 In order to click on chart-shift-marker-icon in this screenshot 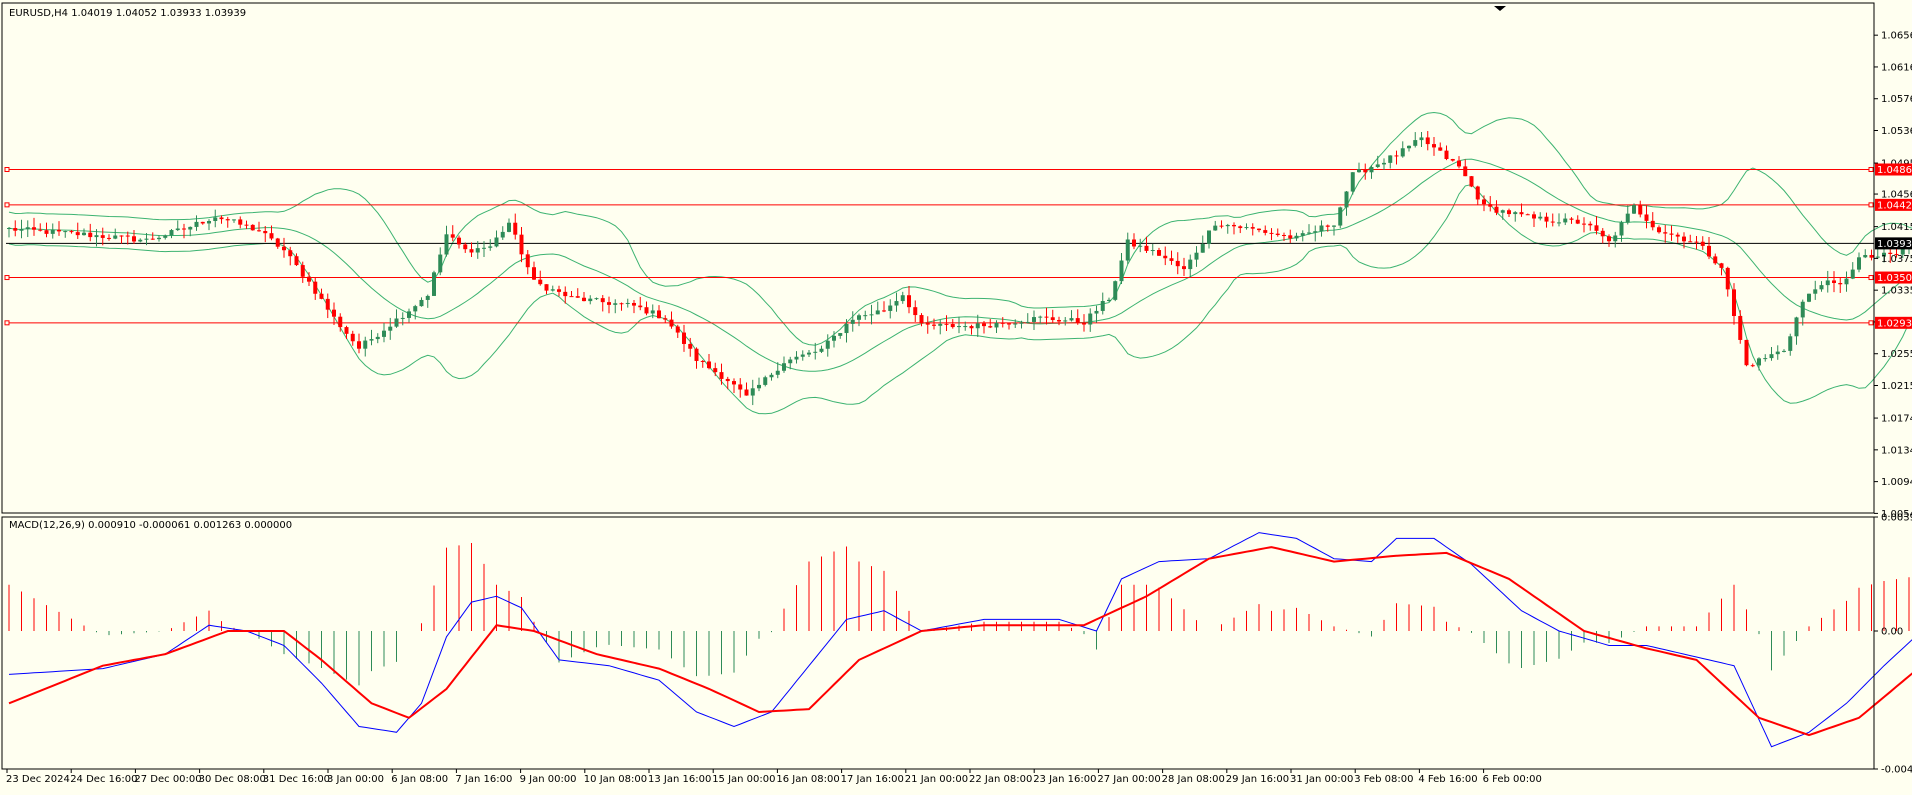, I will do `click(1500, 8)`.